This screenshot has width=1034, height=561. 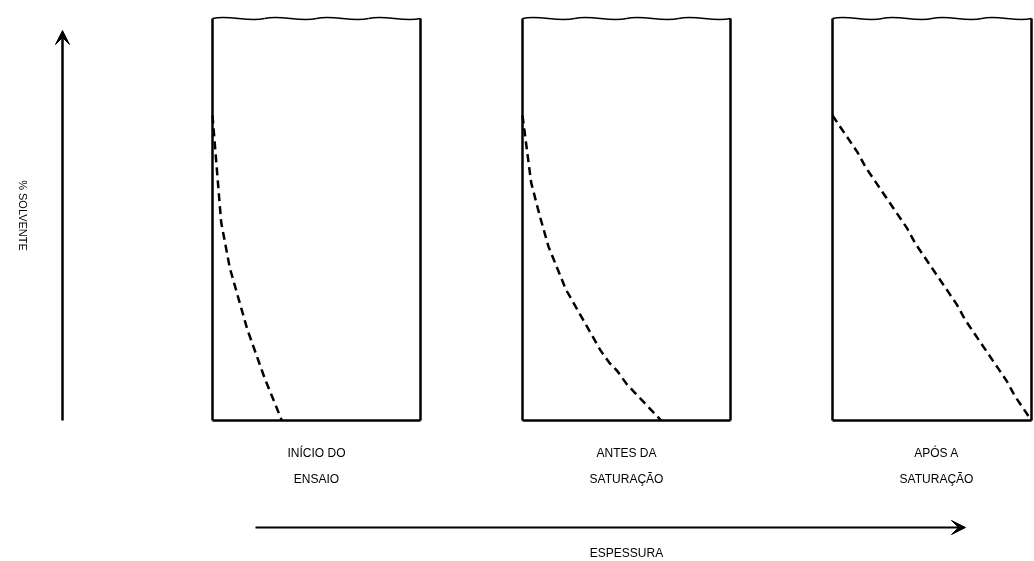 What do you see at coordinates (316, 465) in the screenshot?
I see `x-axis-title: INÍCIO DO ENSAIO` at bounding box center [316, 465].